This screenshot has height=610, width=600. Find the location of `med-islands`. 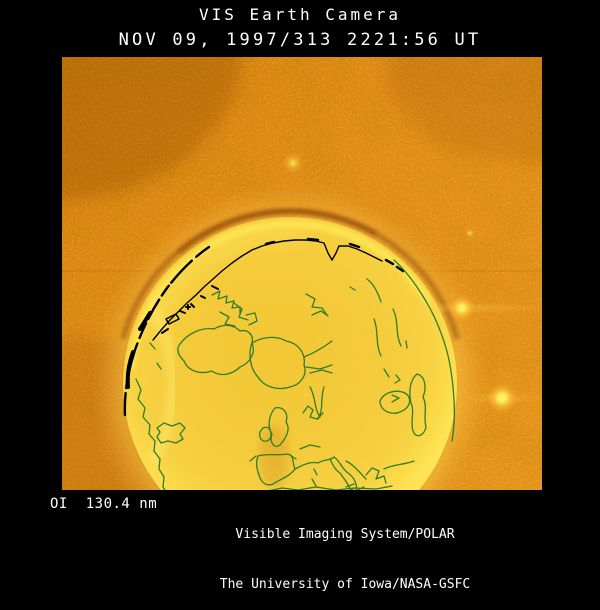

med-islands is located at coordinates (333, 478).